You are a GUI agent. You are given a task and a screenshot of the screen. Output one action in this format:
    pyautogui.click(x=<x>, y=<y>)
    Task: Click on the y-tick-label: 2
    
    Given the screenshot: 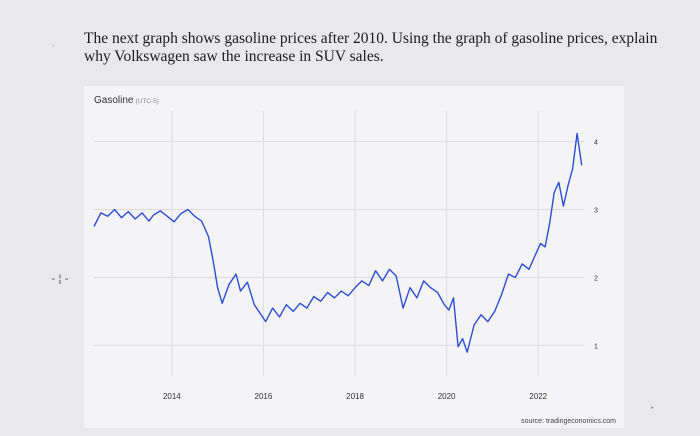 What is the action you would take?
    pyautogui.click(x=596, y=278)
    